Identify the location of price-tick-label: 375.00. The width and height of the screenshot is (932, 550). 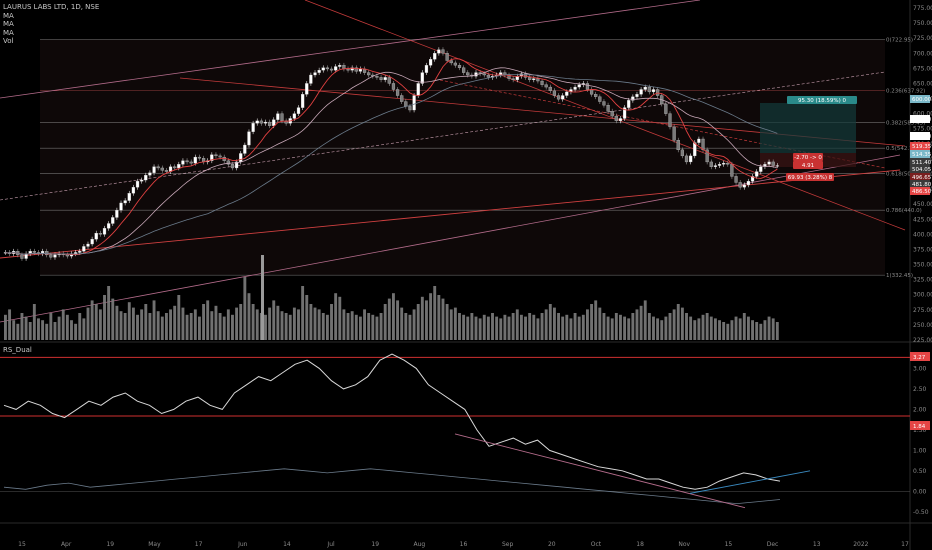
(922, 249).